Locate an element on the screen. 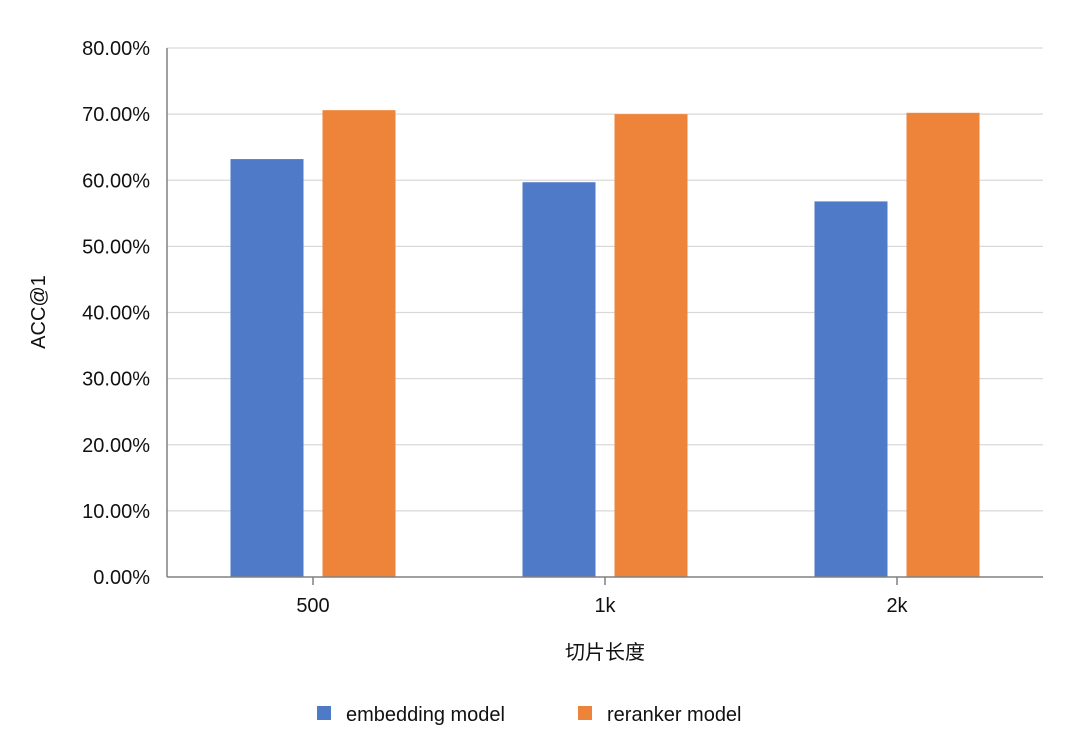 This screenshot has width=1080, height=750. y-tick-label: 10.00% is located at coordinates (116, 512).